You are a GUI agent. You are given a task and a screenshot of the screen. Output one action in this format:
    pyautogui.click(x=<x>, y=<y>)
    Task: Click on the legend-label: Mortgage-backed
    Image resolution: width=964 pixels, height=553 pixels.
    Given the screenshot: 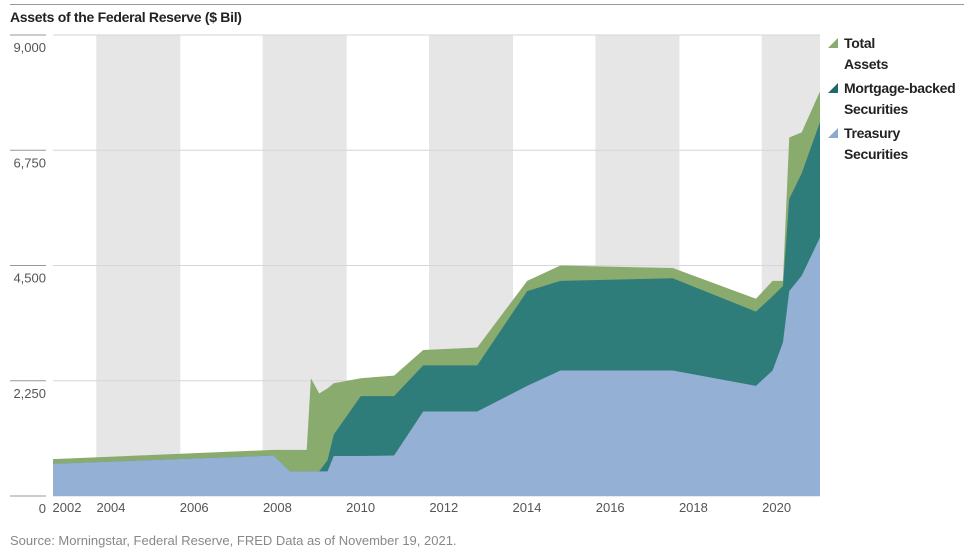 What is the action you would take?
    pyautogui.click(x=900, y=88)
    